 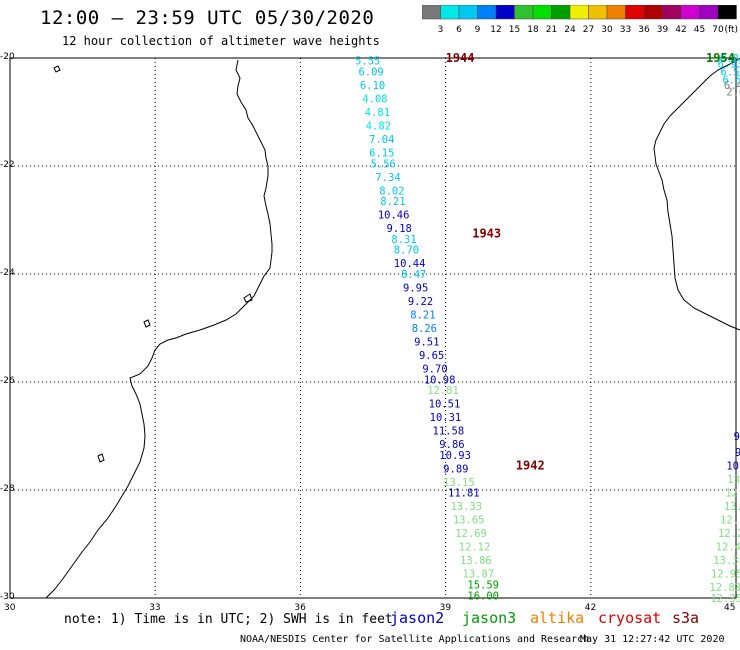 What do you see at coordinates (381, 140) in the screenshot?
I see `wave-height-value: 7.04` at bounding box center [381, 140].